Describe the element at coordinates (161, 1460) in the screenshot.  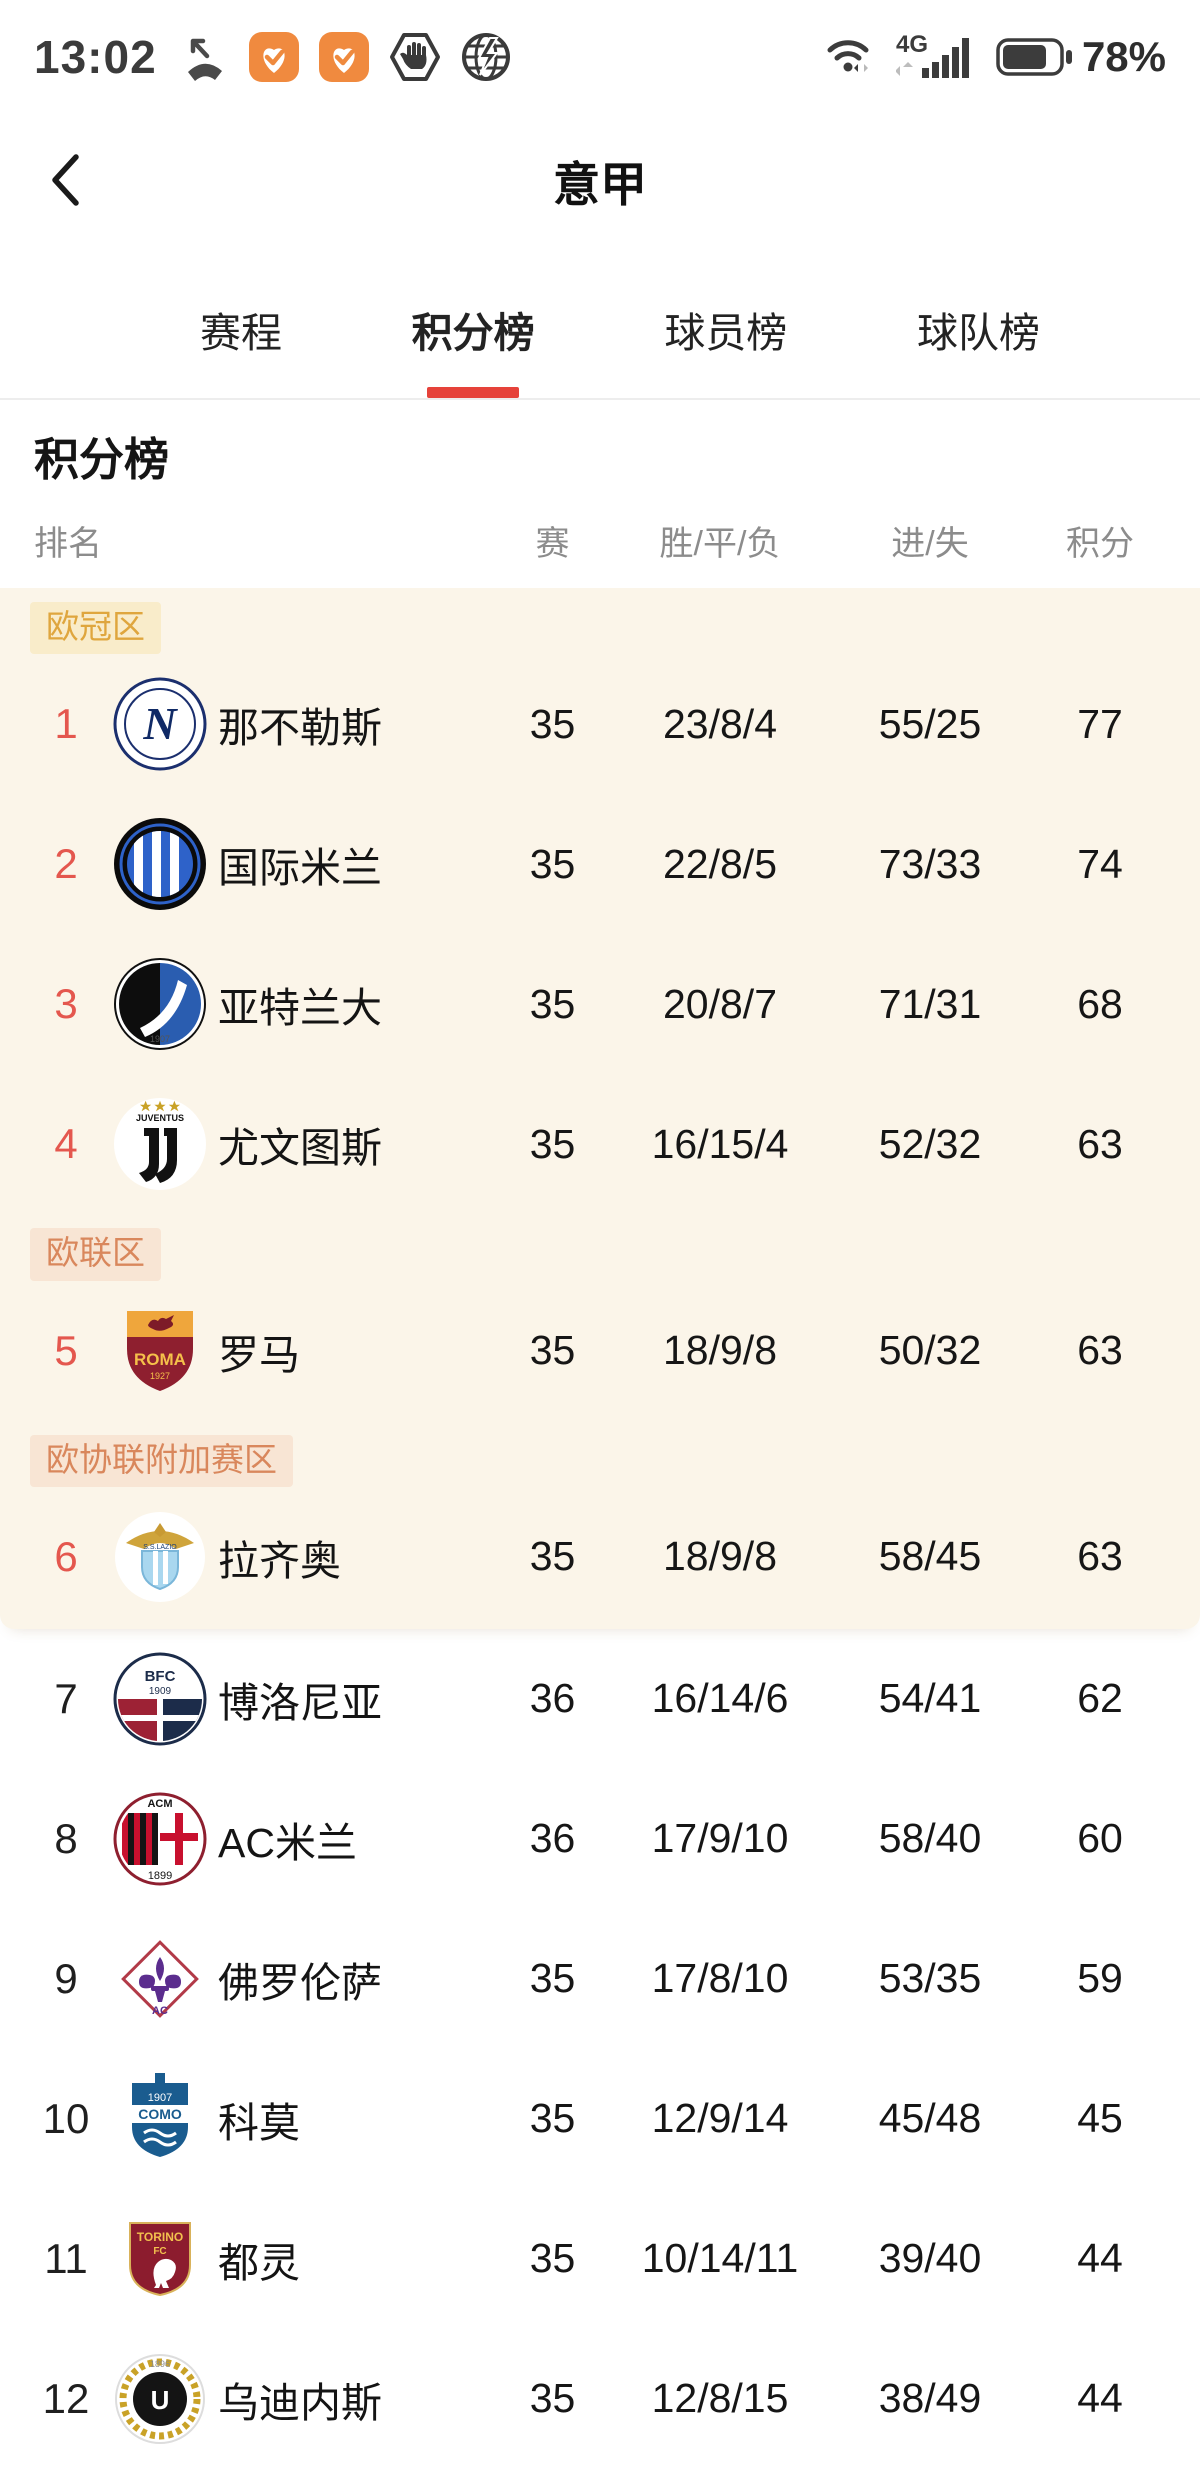
I see `zone-label-conference-playoff: 欧协联附加赛区` at that location.